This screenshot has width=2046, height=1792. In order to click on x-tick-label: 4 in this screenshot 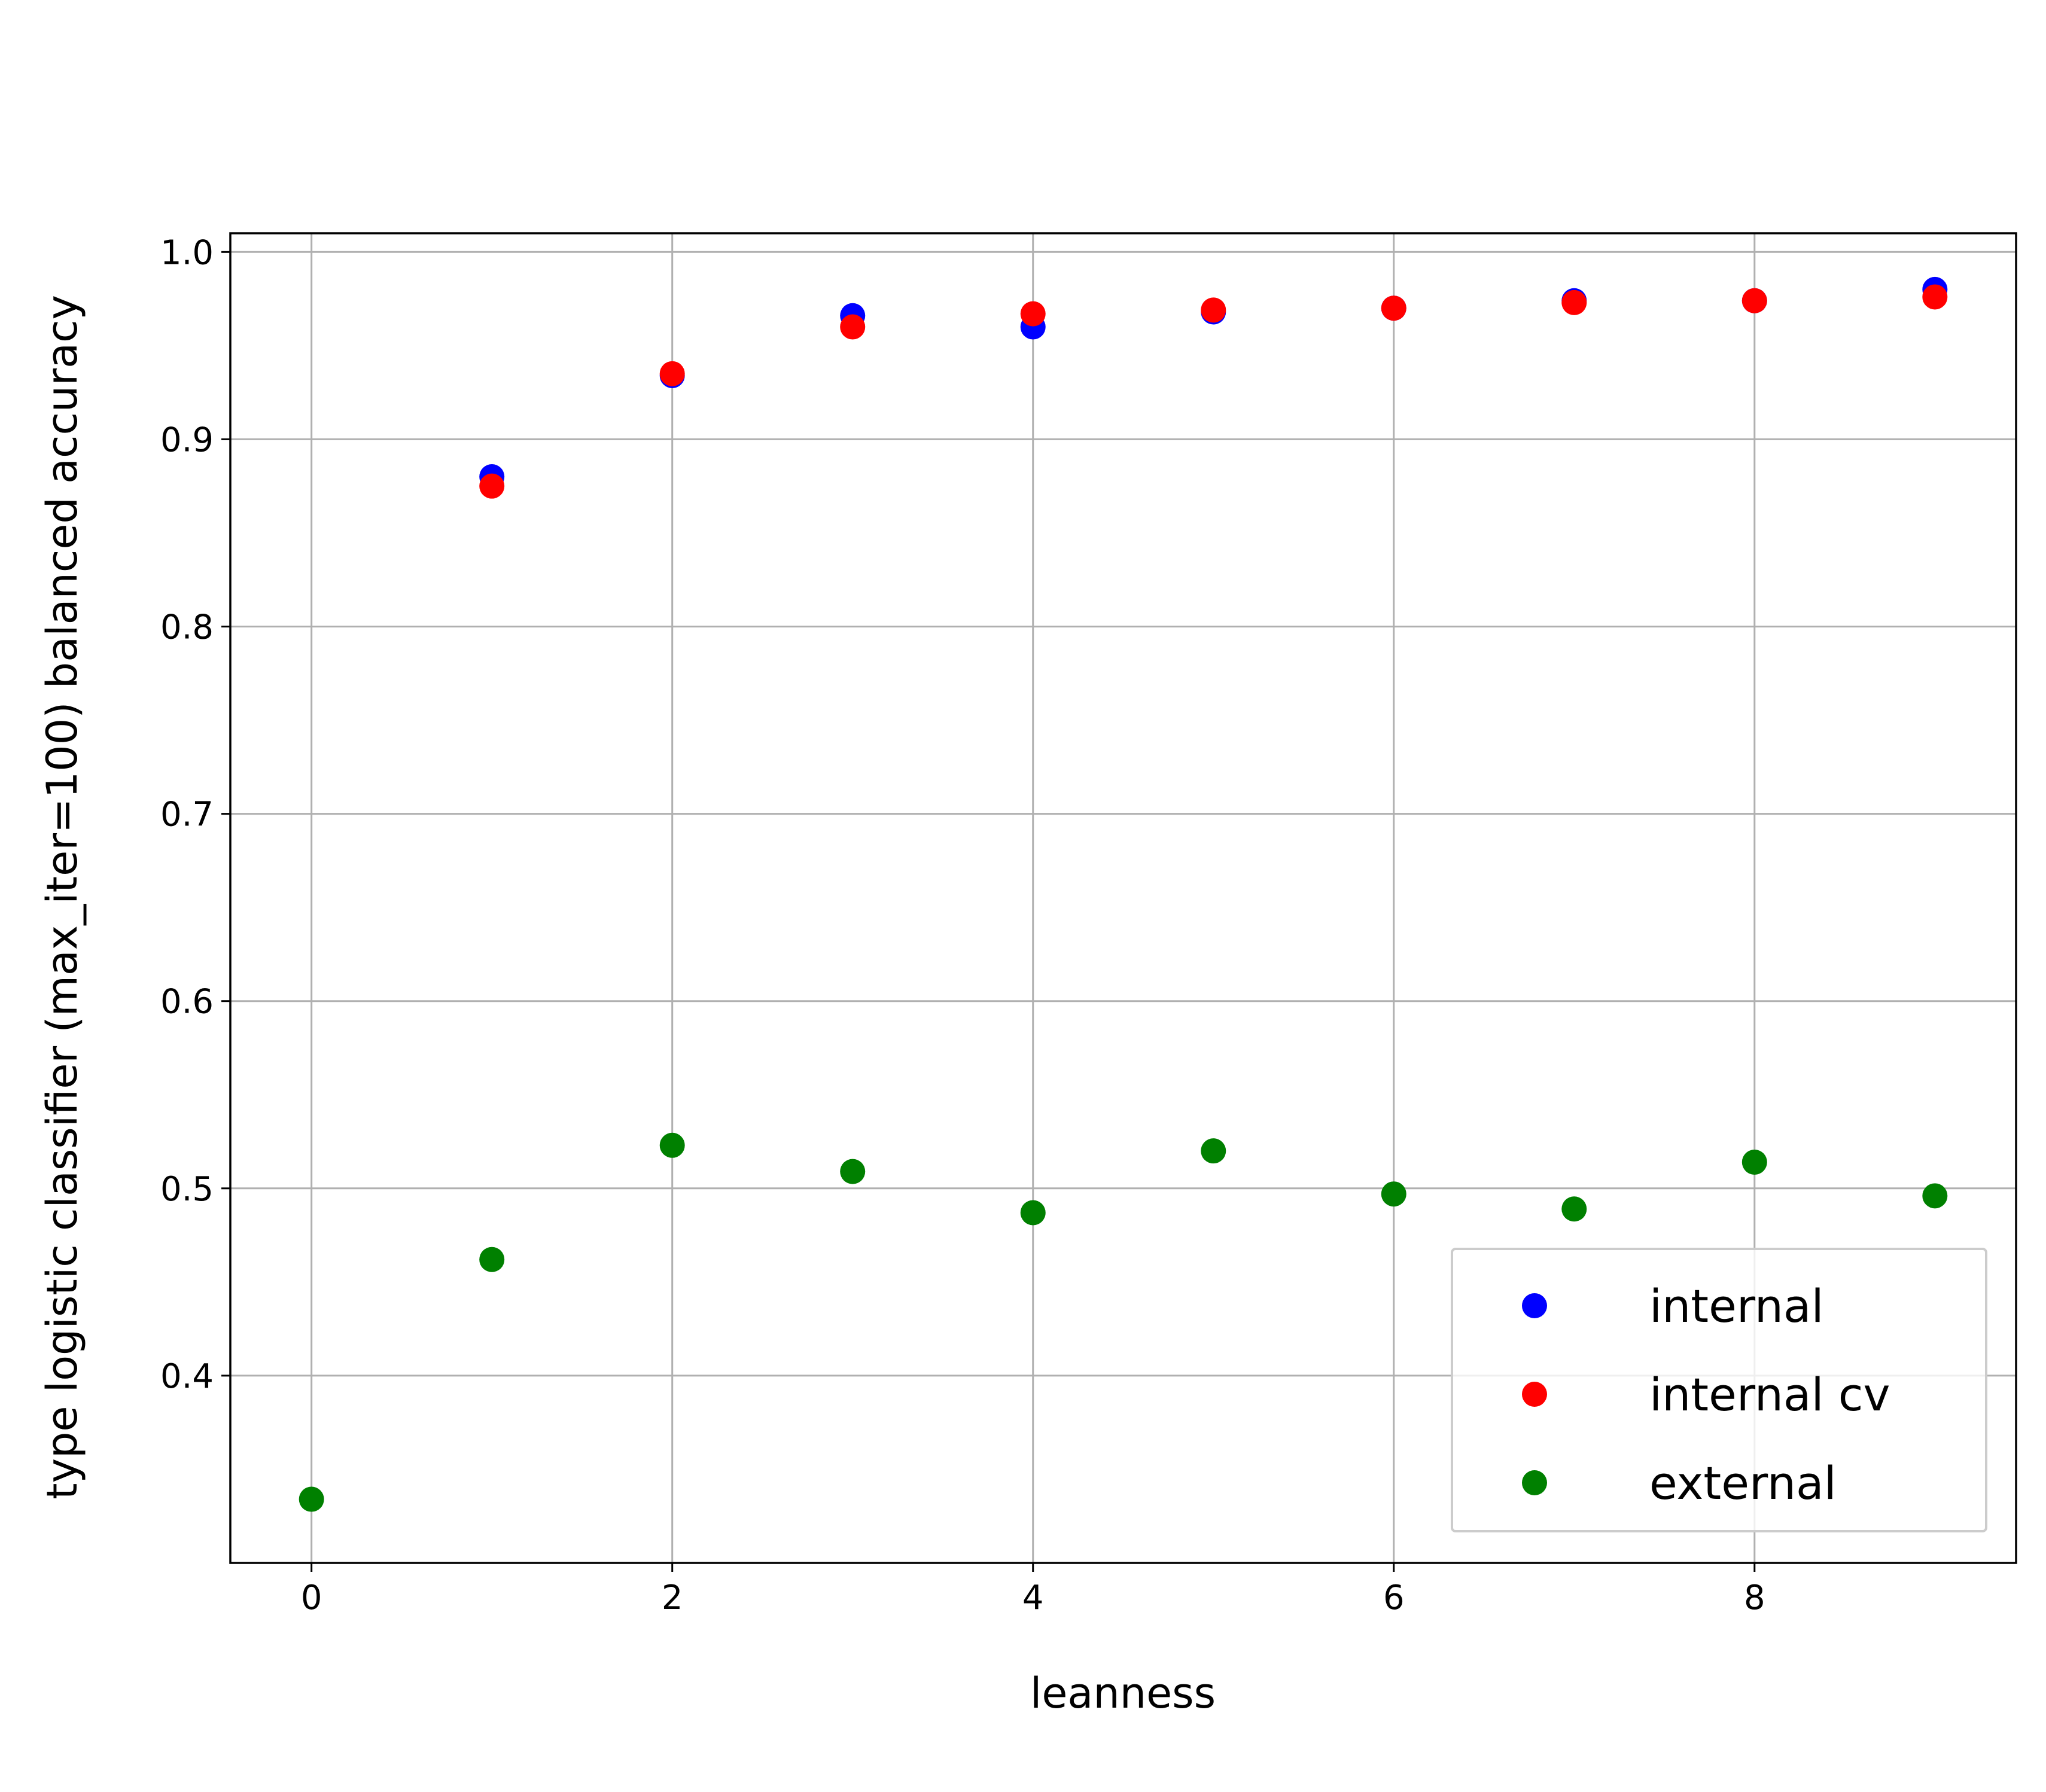, I will do `click(1033, 1597)`.